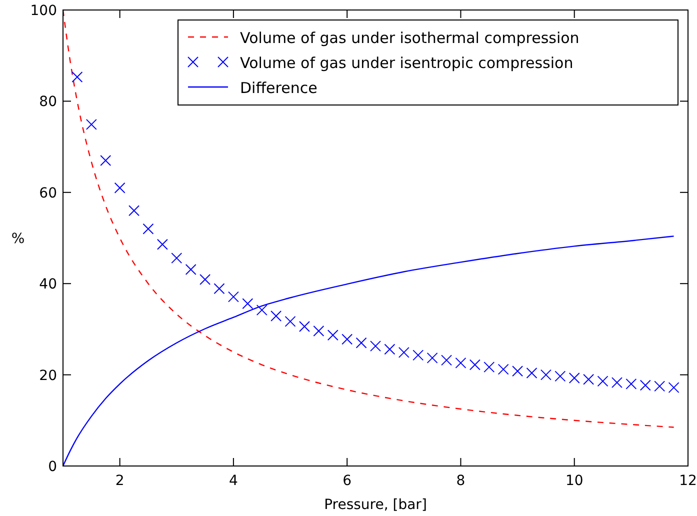 The width and height of the screenshot is (697, 516). I want to click on x-tick-label: 12, so click(688, 481).